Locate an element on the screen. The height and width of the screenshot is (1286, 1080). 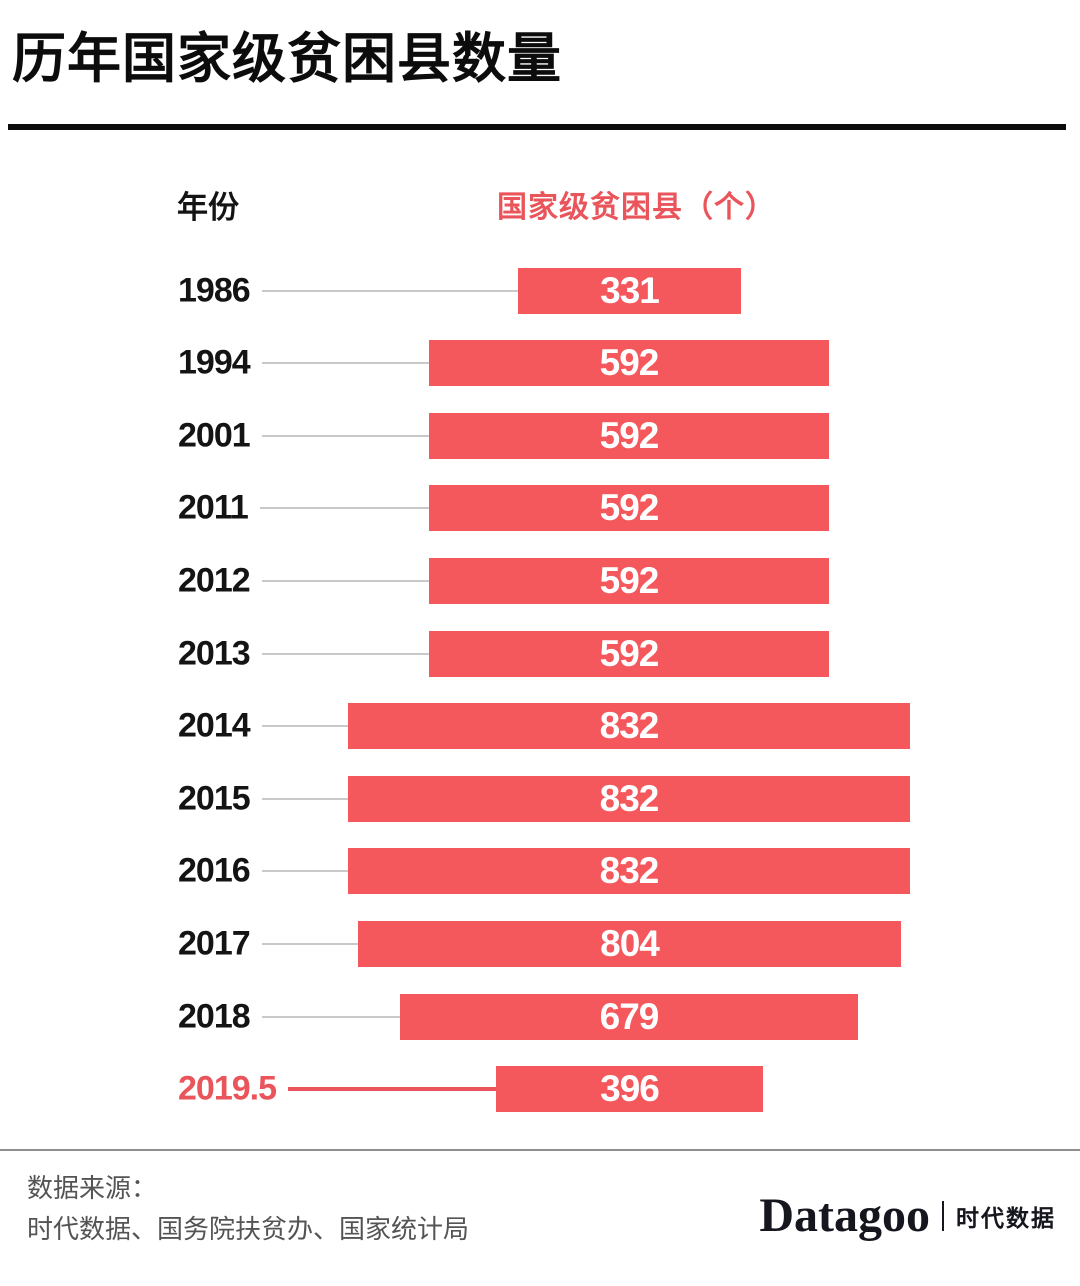
chart-row: 2015 832 is located at coordinates (540, 798).